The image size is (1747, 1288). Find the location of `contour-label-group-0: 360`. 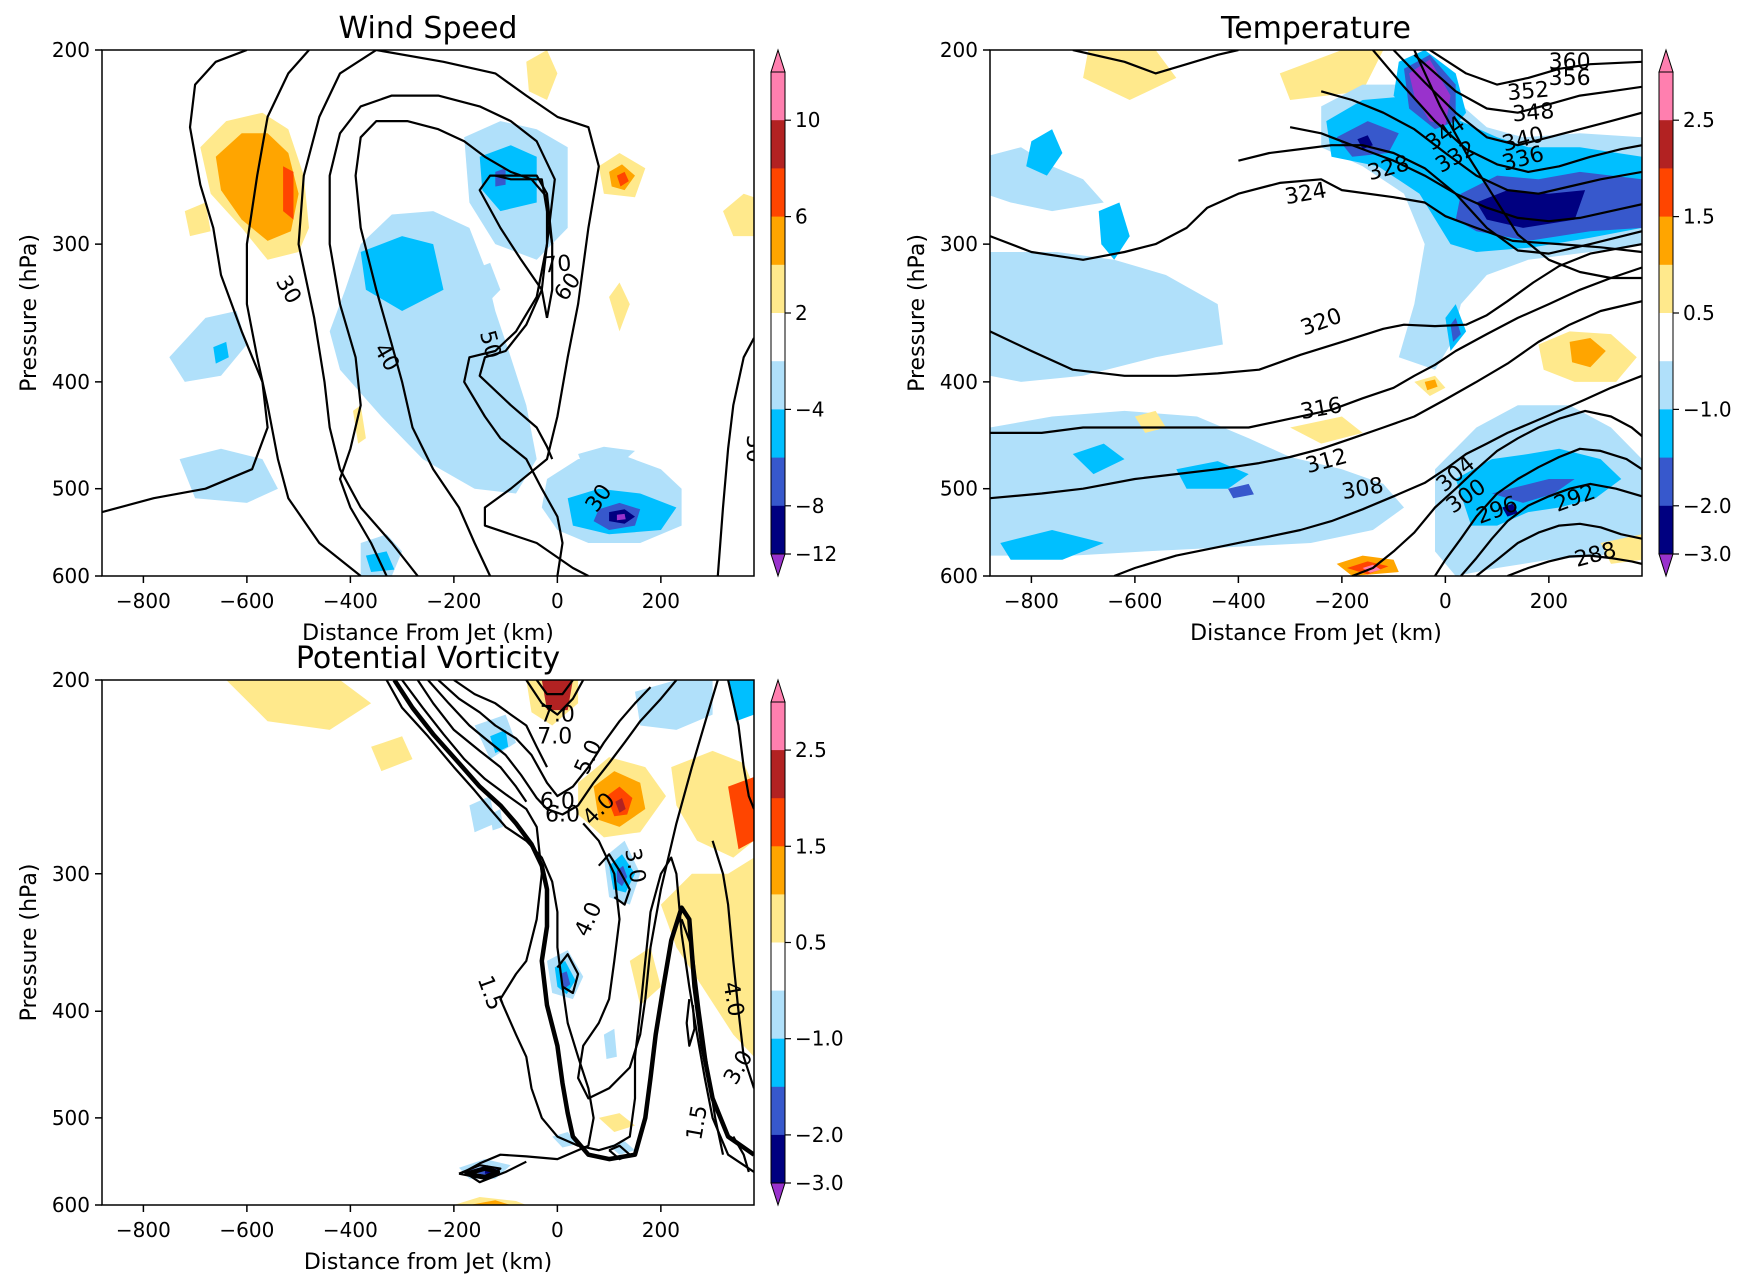

contour-label-group-0: 360 is located at coordinates (1570, 62).